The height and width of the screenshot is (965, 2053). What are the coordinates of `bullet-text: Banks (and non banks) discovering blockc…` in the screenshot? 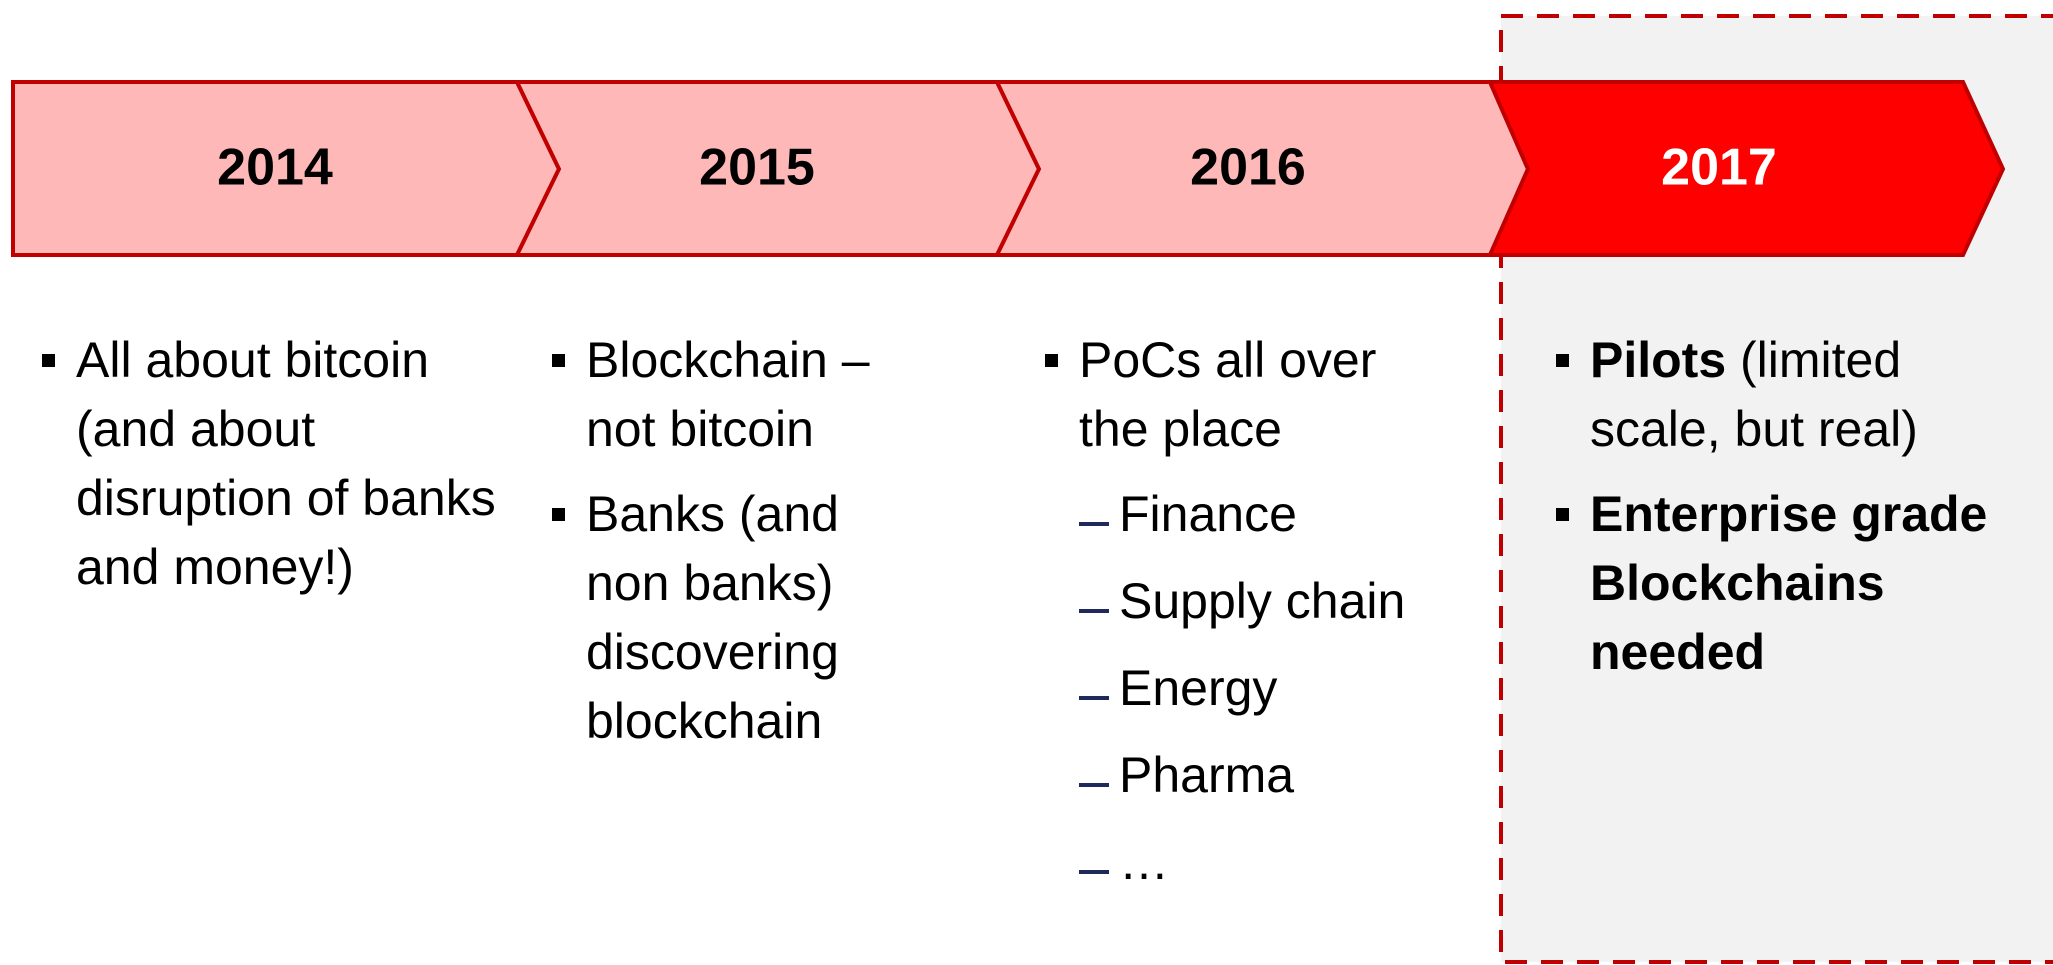 It's located at (712, 617).